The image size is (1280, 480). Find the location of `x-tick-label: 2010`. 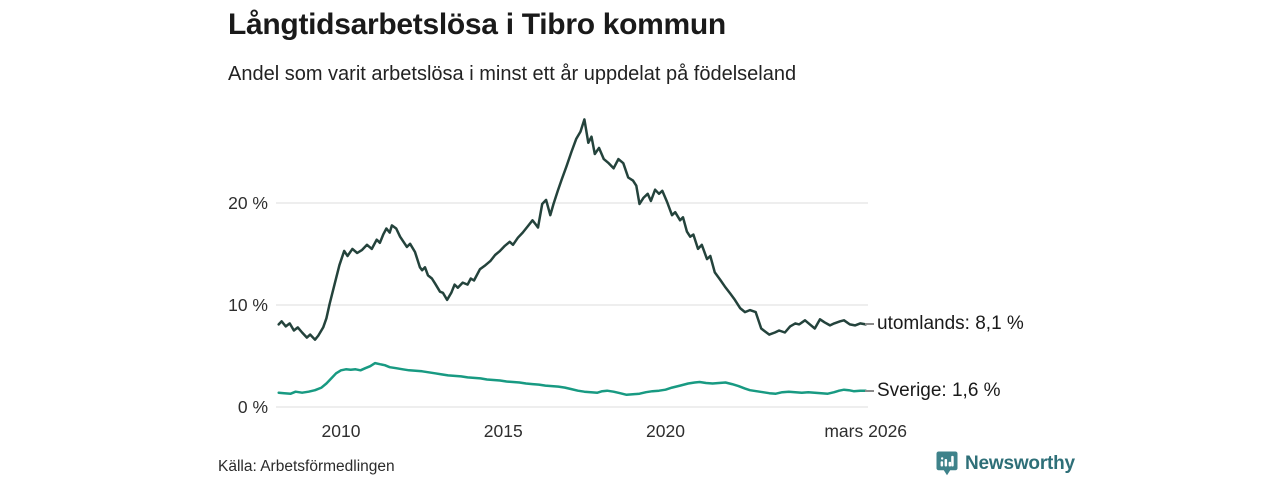

x-tick-label: 2010 is located at coordinates (341, 431).